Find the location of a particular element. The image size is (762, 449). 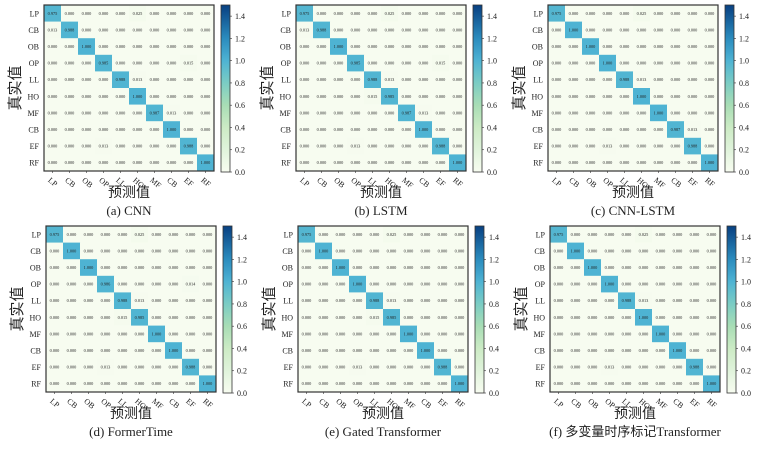

y-tick-label: CB is located at coordinates (539, 351).